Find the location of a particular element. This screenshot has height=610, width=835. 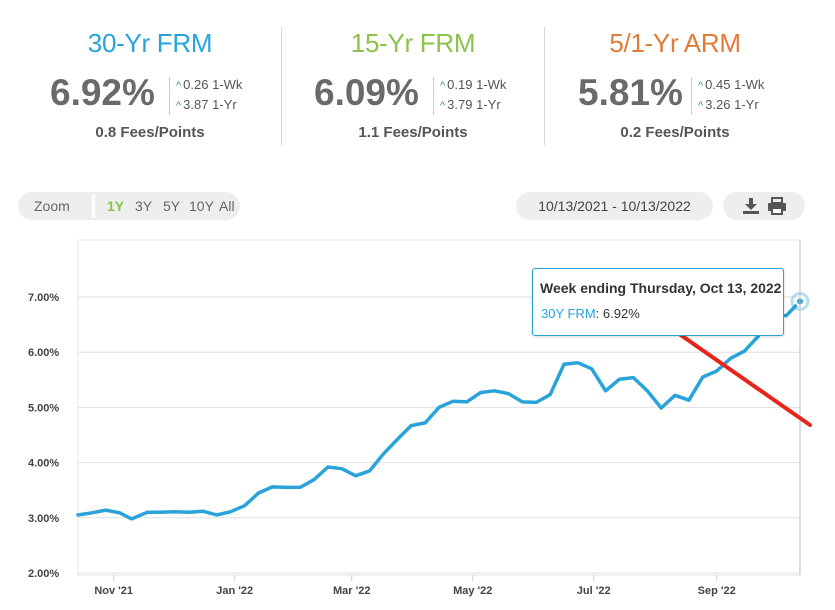

x-tick-label: May '22 is located at coordinates (472, 591).